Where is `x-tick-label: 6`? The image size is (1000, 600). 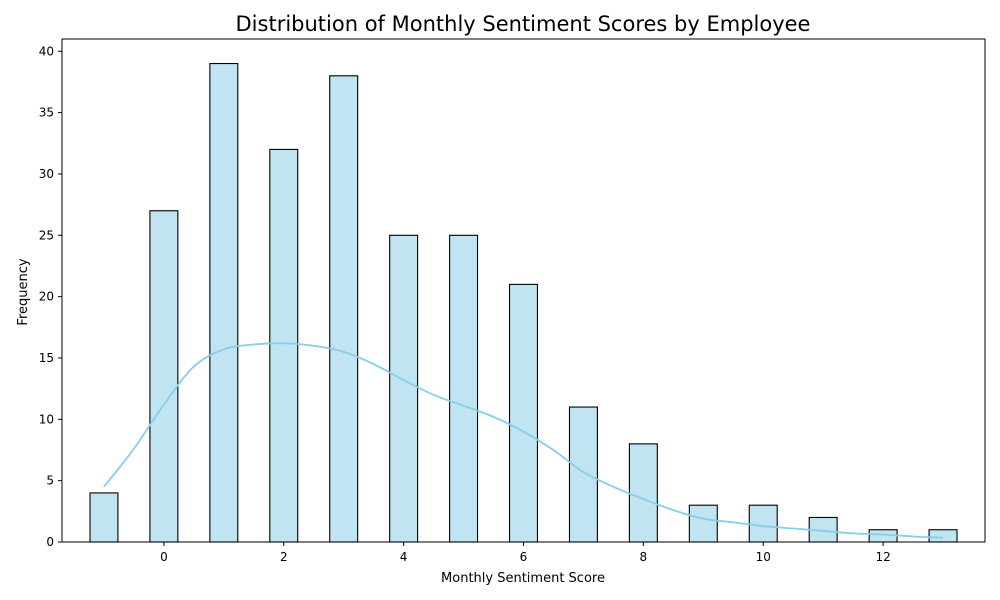
x-tick-label: 6 is located at coordinates (524, 557).